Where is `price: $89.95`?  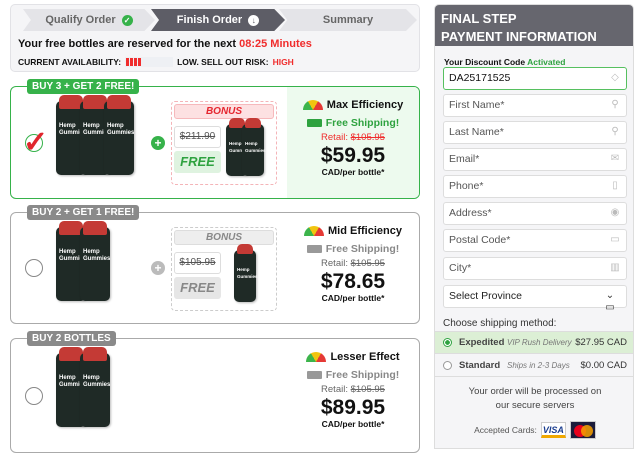 price: $89.95 is located at coordinates (353, 407).